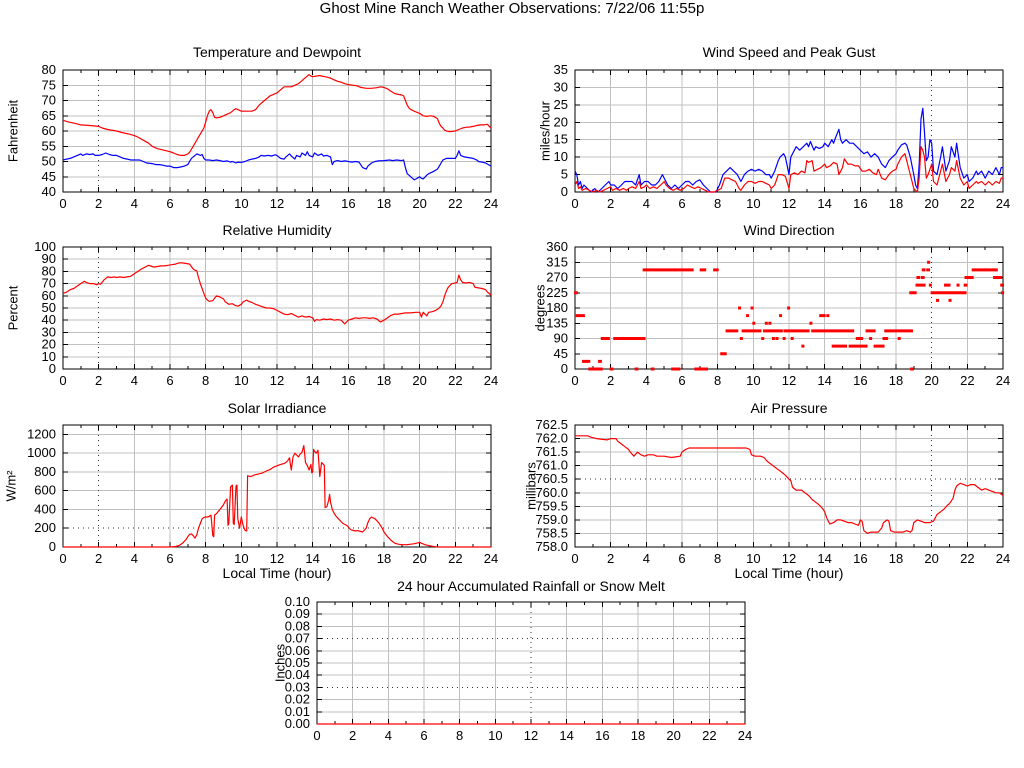 This screenshot has width=1024, height=768. Describe the element at coordinates (11, 486) in the screenshot. I see `y-axis-label-wm2: W/m²` at that location.